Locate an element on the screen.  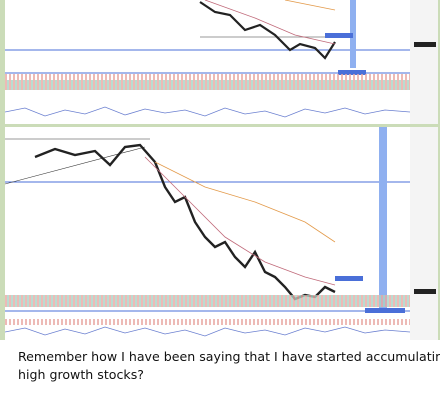
price-candles is located at coordinates (267, 30).